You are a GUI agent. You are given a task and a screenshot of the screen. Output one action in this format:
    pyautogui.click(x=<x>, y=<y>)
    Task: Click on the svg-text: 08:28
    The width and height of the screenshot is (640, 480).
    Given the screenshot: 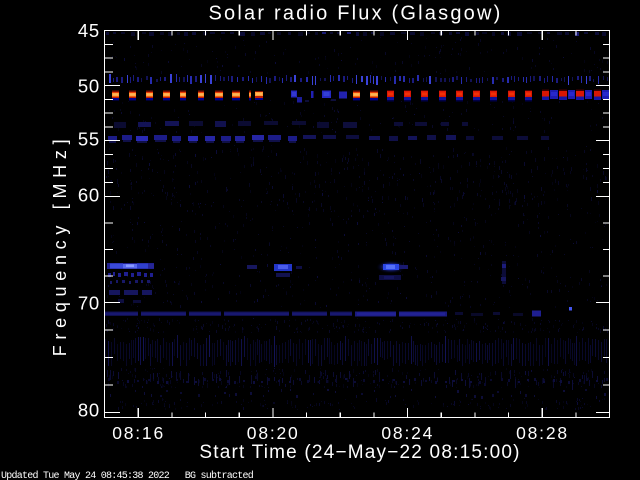 What is the action you would take?
    pyautogui.click(x=542, y=433)
    